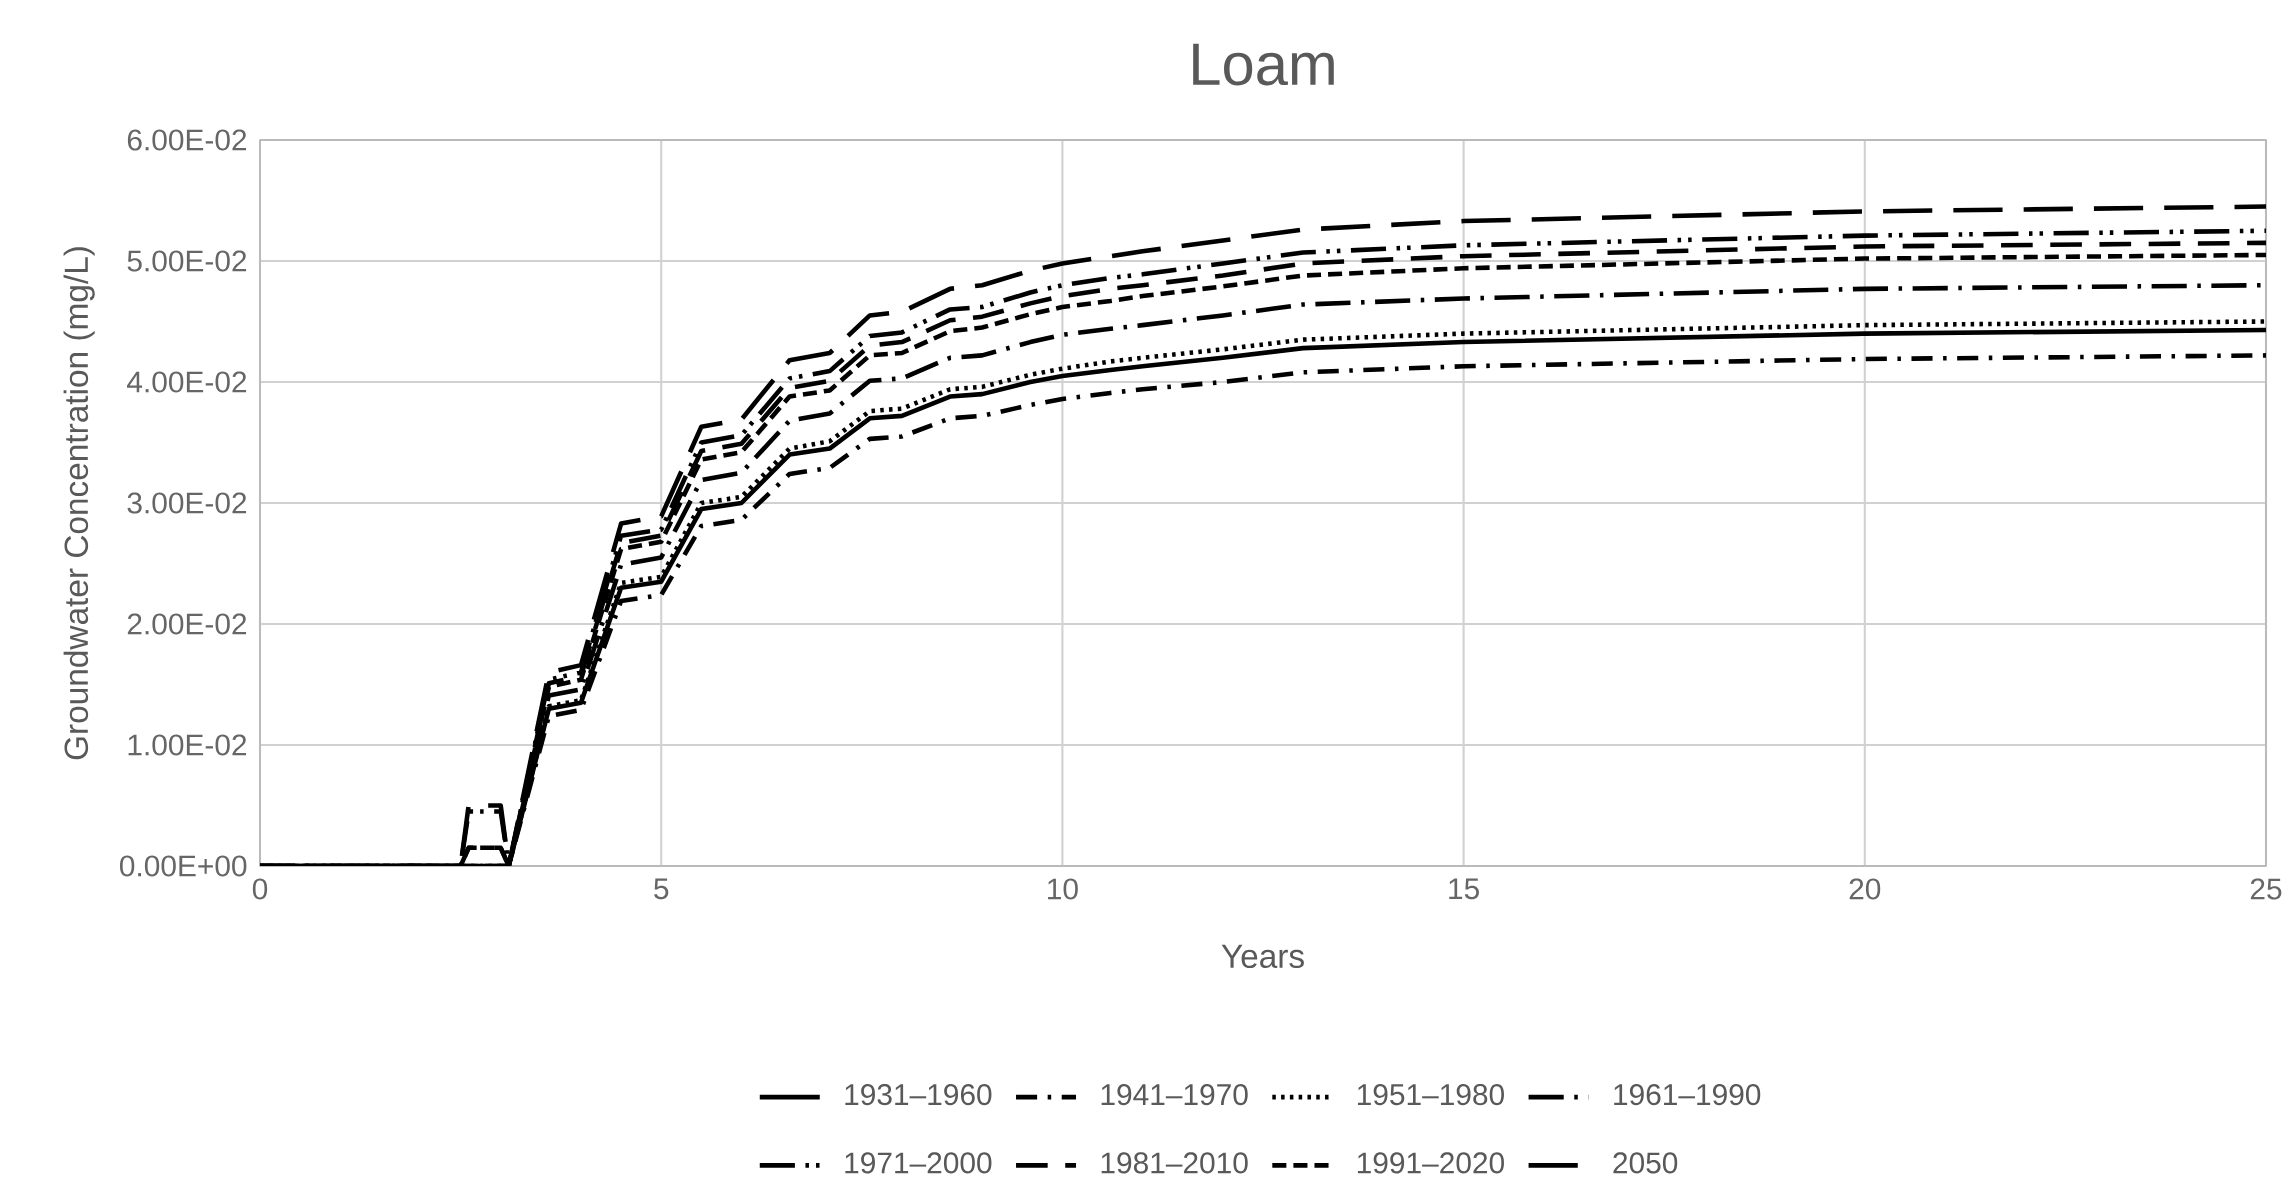 The height and width of the screenshot is (1183, 2288). What do you see at coordinates (1174, 1095) in the screenshot?
I see `legend-label: 1941–1970` at bounding box center [1174, 1095].